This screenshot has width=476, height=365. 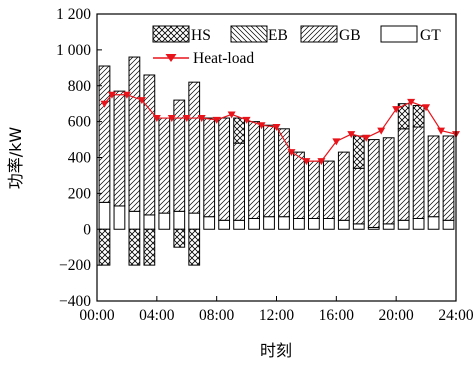 I want to click on legend-swatch-hs, so click(x=171, y=34).